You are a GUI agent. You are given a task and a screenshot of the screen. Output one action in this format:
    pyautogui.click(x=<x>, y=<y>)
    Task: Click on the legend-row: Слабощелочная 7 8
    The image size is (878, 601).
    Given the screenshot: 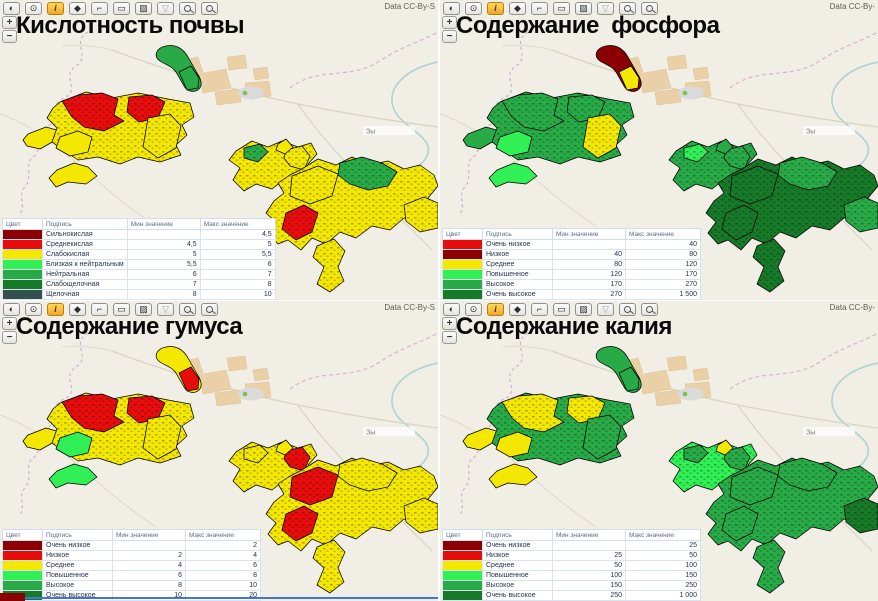 What is the action you would take?
    pyautogui.click(x=139, y=284)
    